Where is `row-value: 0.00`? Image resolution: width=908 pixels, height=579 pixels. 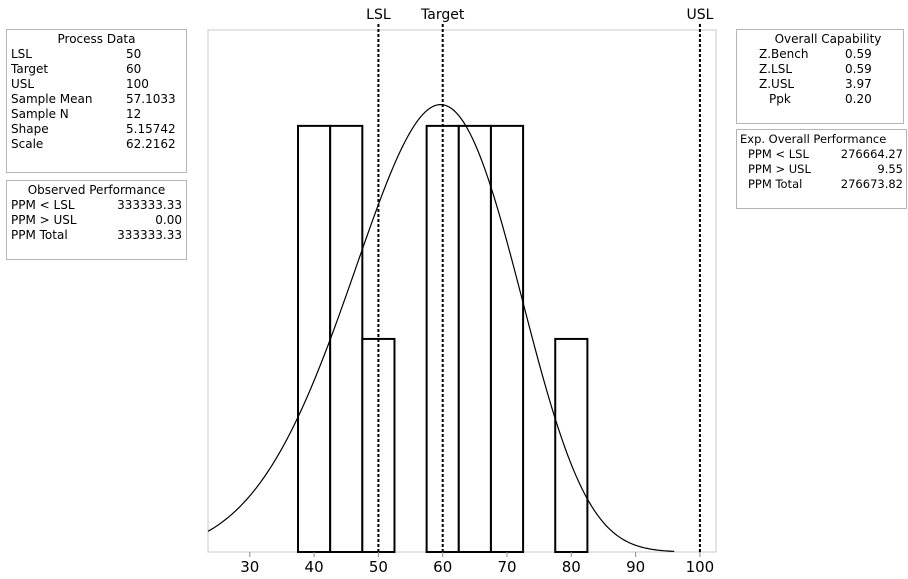
row-value: 0.00 is located at coordinates (168, 220).